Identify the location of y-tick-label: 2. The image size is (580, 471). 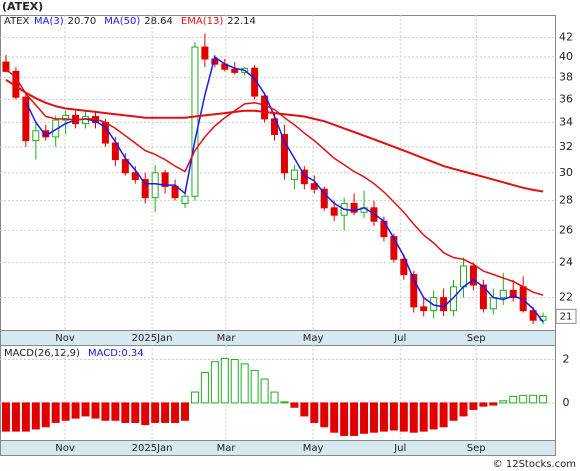
(566, 359).